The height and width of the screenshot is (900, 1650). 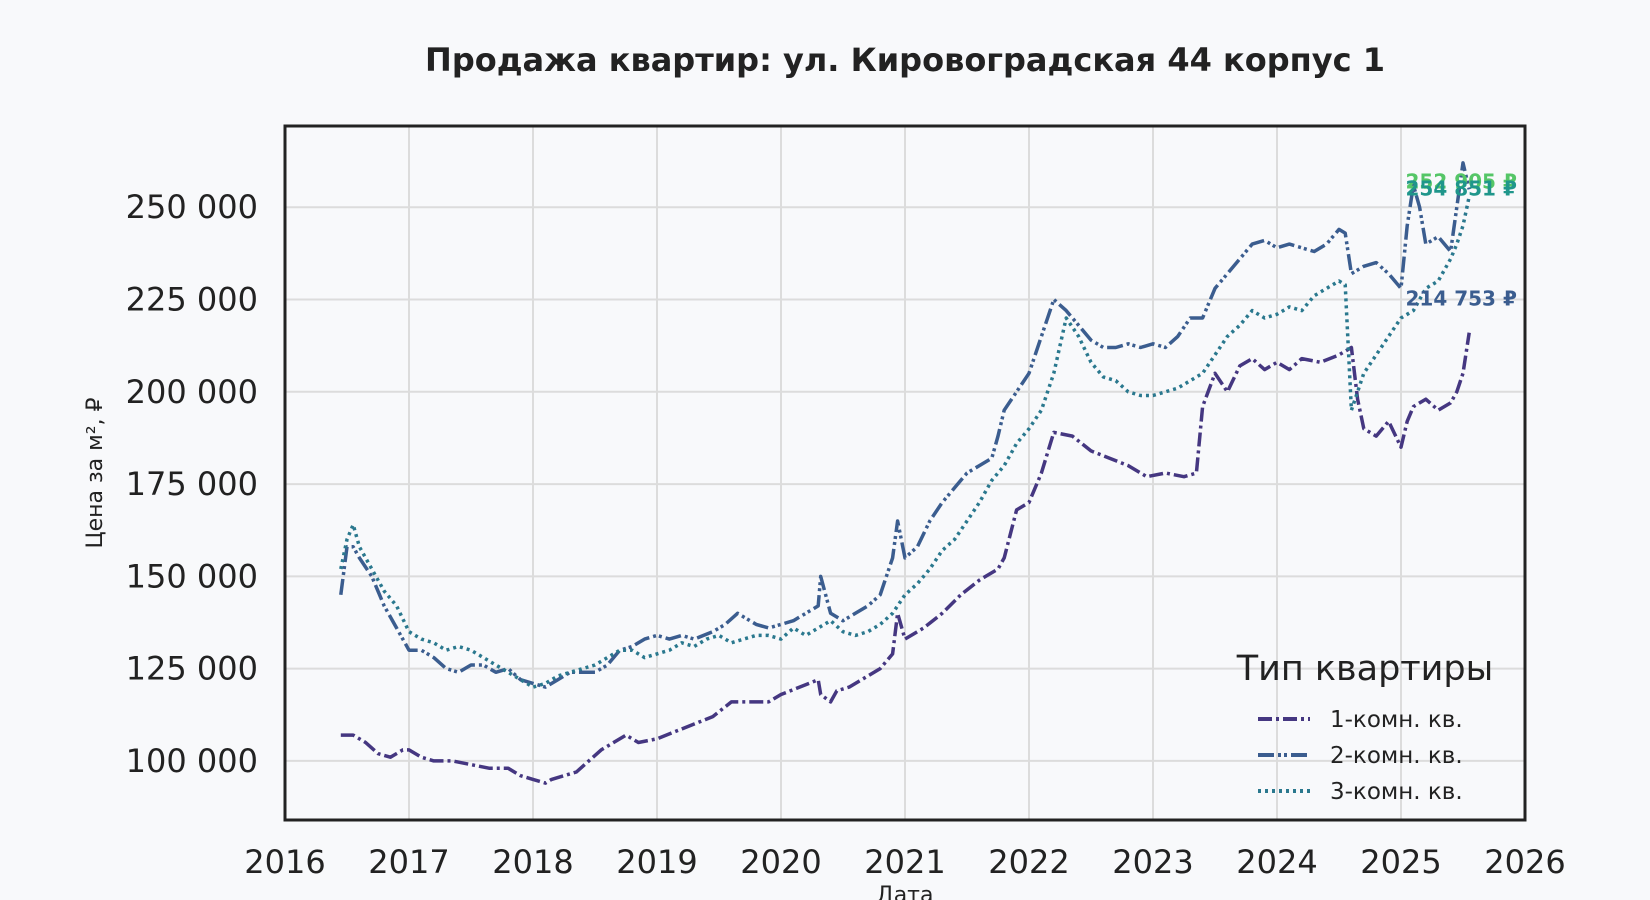 I want to click on x-tick-label: 2020, so click(x=780, y=862).